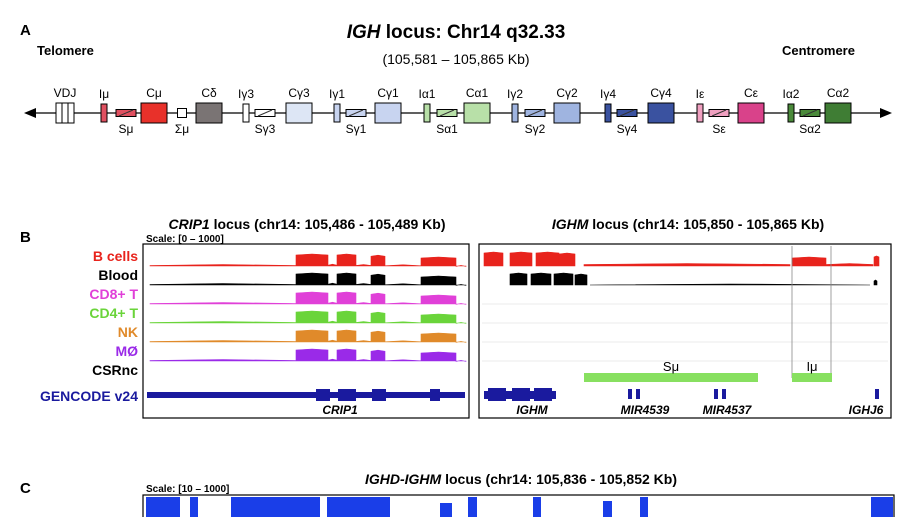  I want to click on segment-26-box, so click(838, 113).